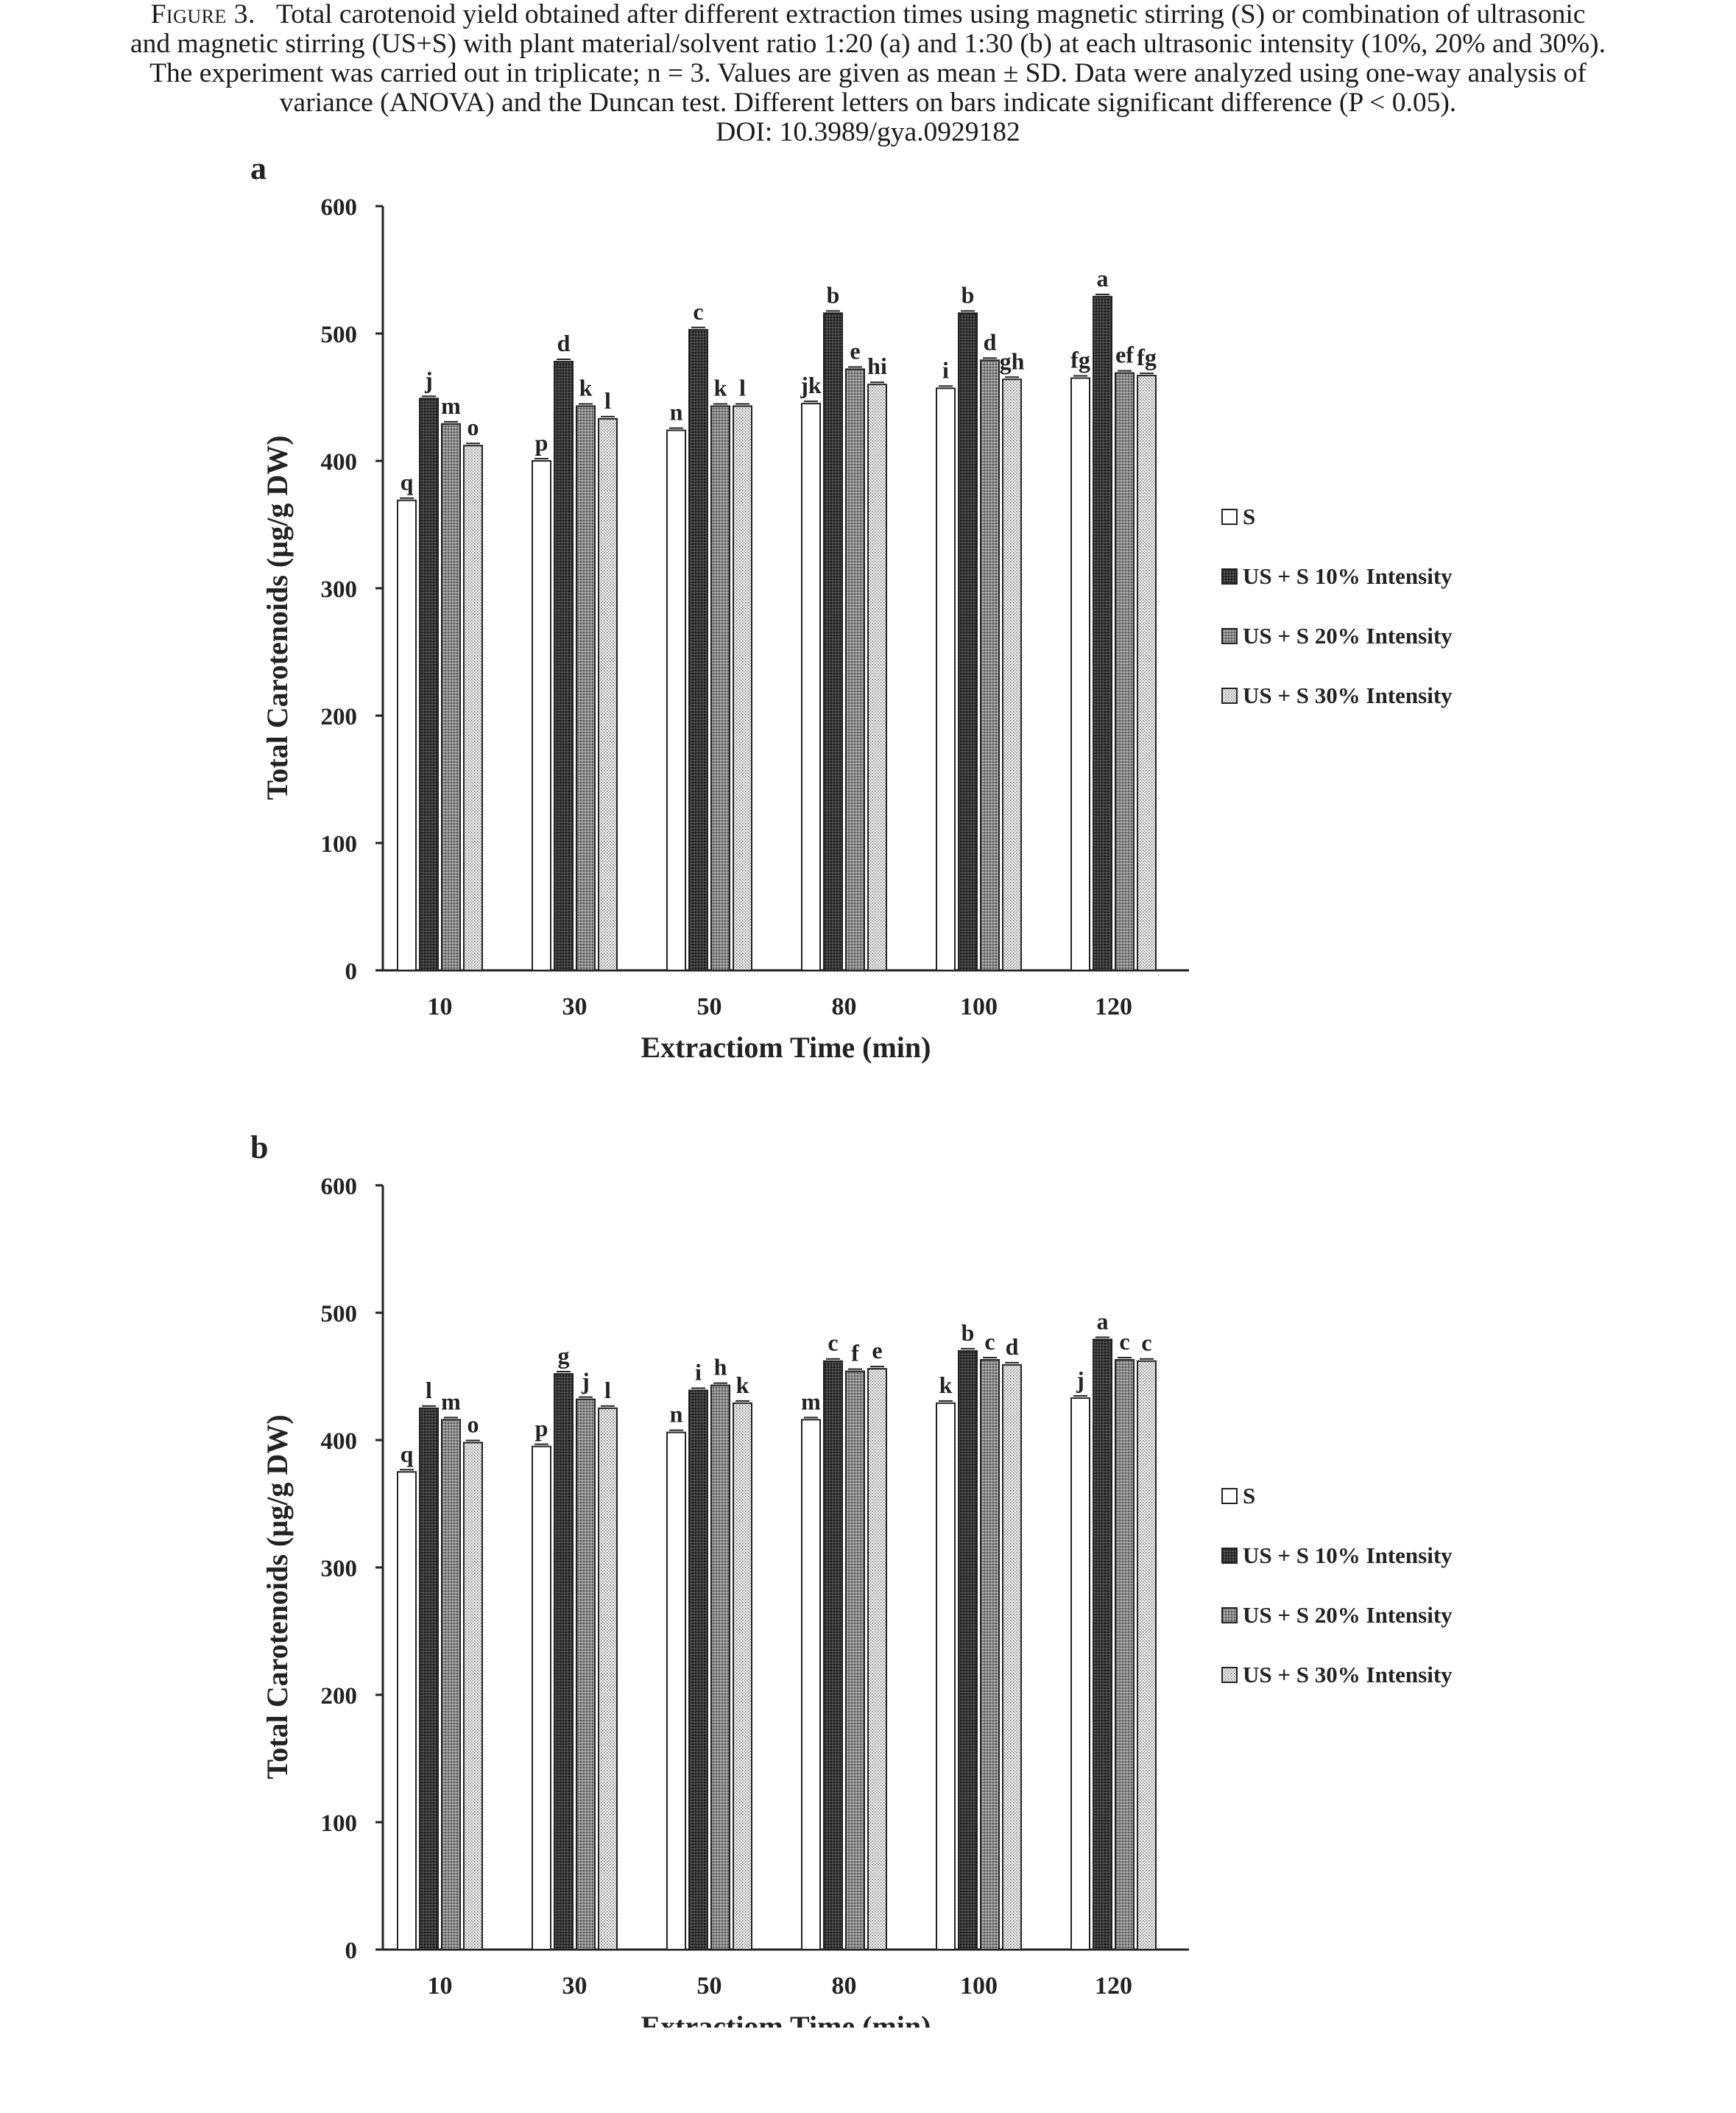  Describe the element at coordinates (677, 1415) in the screenshot. I see `significance-letter: n` at that location.